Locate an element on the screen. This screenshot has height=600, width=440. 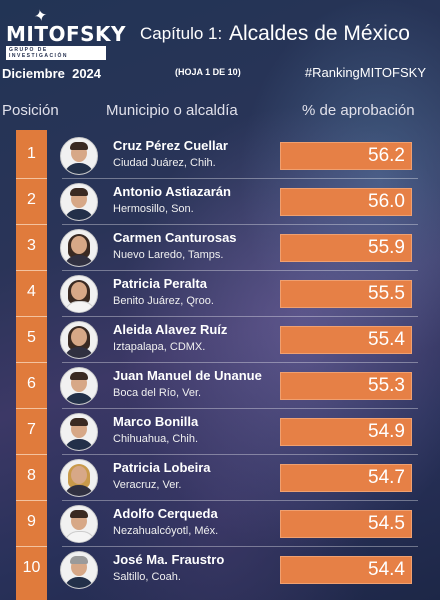
mayor-name: Patricia Lobeira is located at coordinates (162, 467).